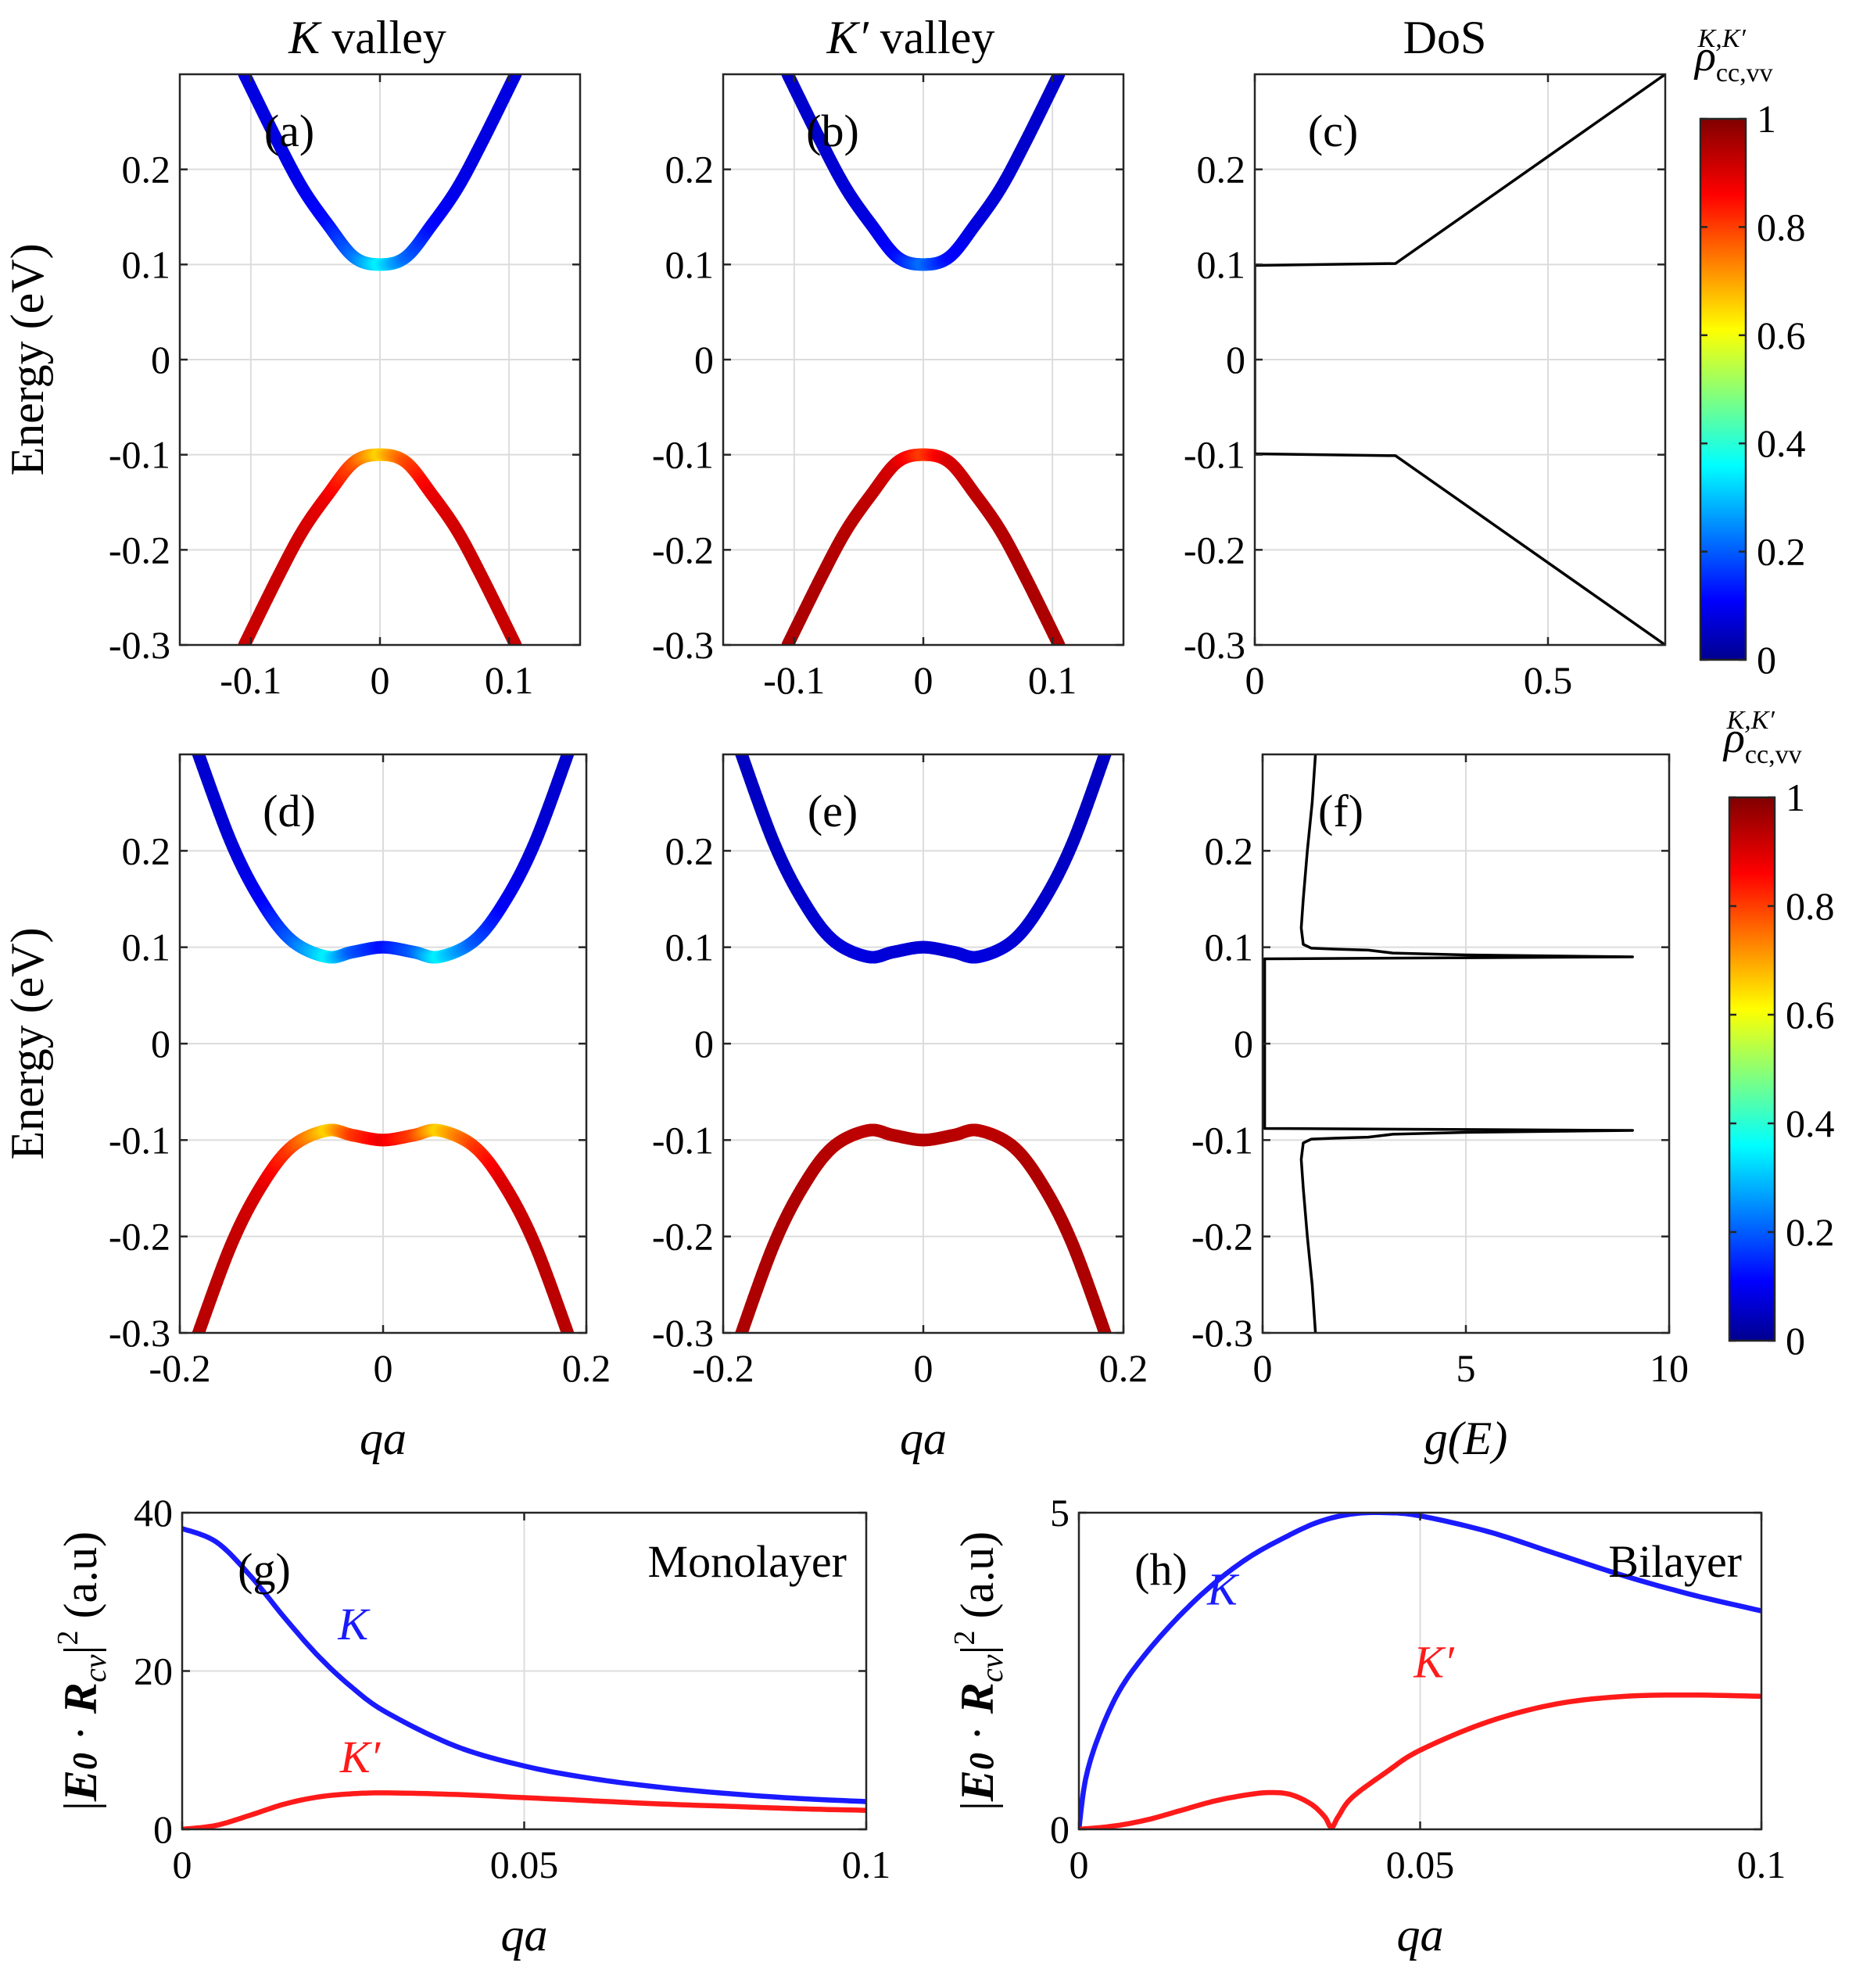 This screenshot has height=1988, width=1856. What do you see at coordinates (683, 455) in the screenshot?
I see `ytick-label-b-2: -0.1` at bounding box center [683, 455].